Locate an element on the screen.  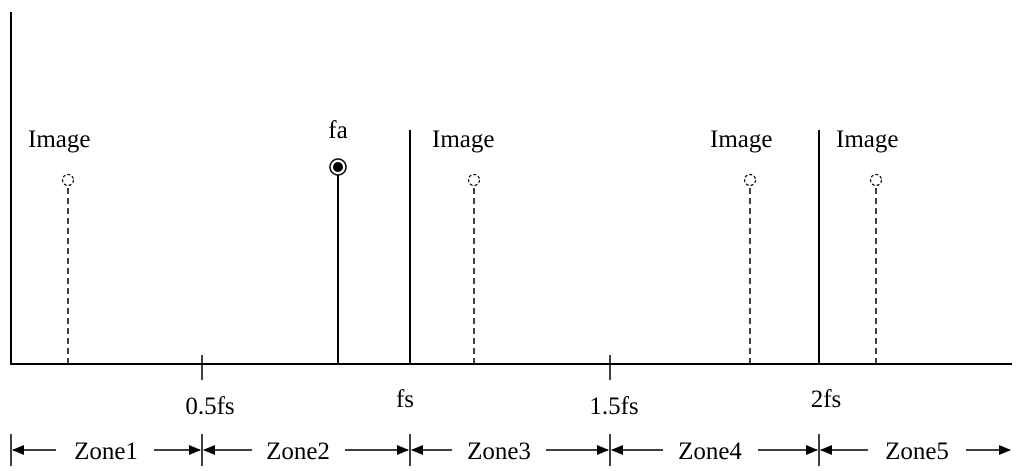
zone-label: Zone5 is located at coordinates (917, 451).